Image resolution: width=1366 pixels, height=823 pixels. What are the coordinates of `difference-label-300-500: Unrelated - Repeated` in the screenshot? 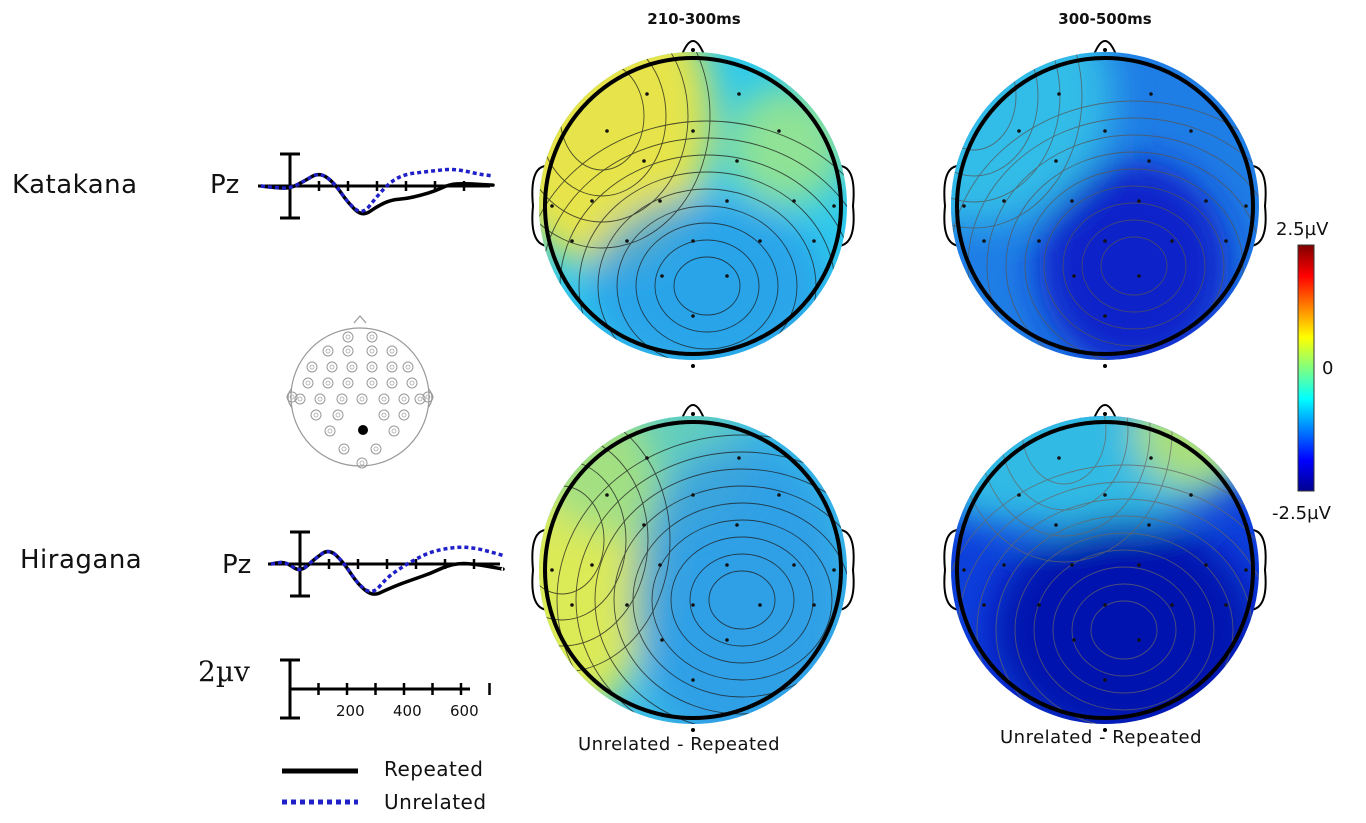 It's located at (1101, 737).